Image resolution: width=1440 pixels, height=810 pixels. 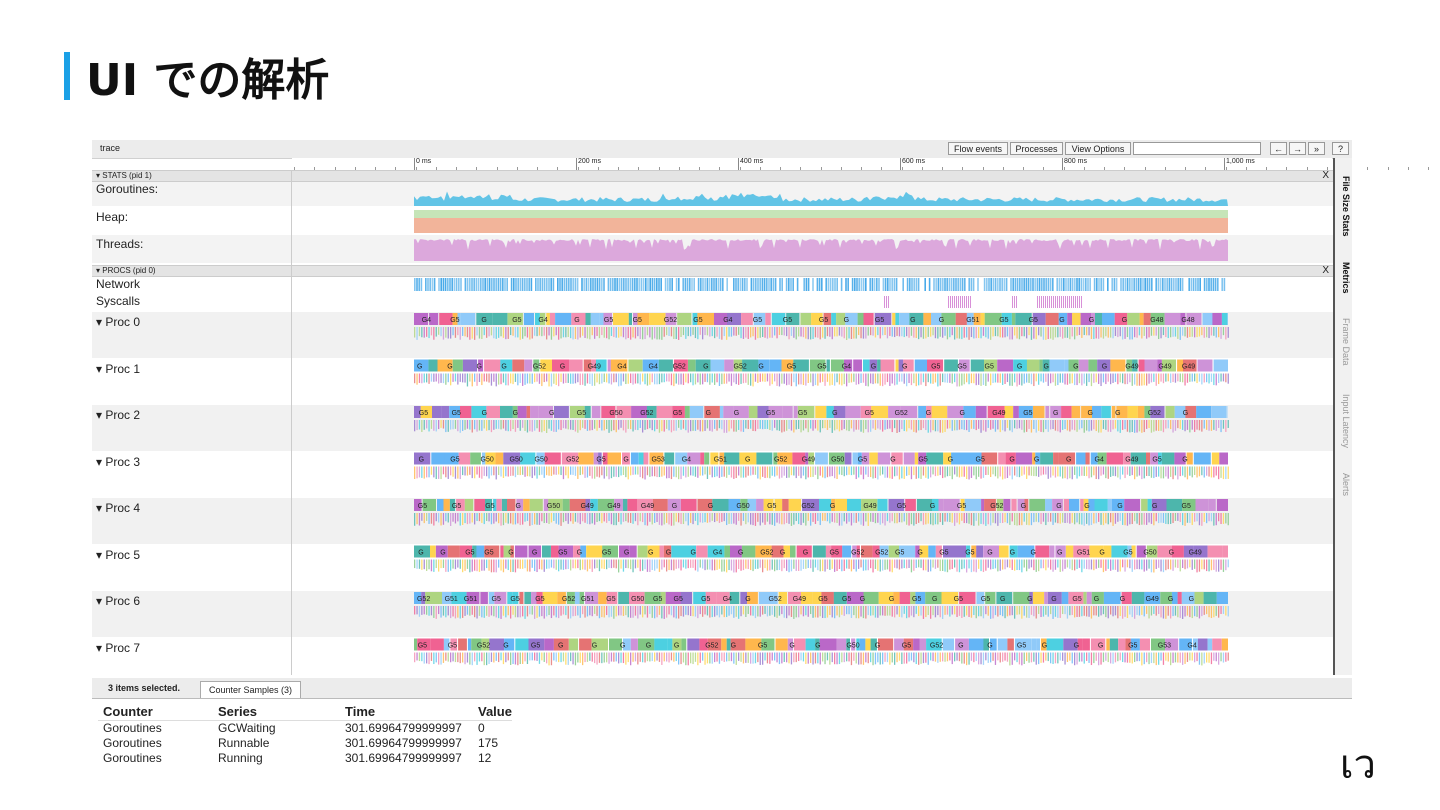 What do you see at coordinates (118, 647) in the screenshot?
I see `proc-label-7: ▾ Proc 7` at bounding box center [118, 647].